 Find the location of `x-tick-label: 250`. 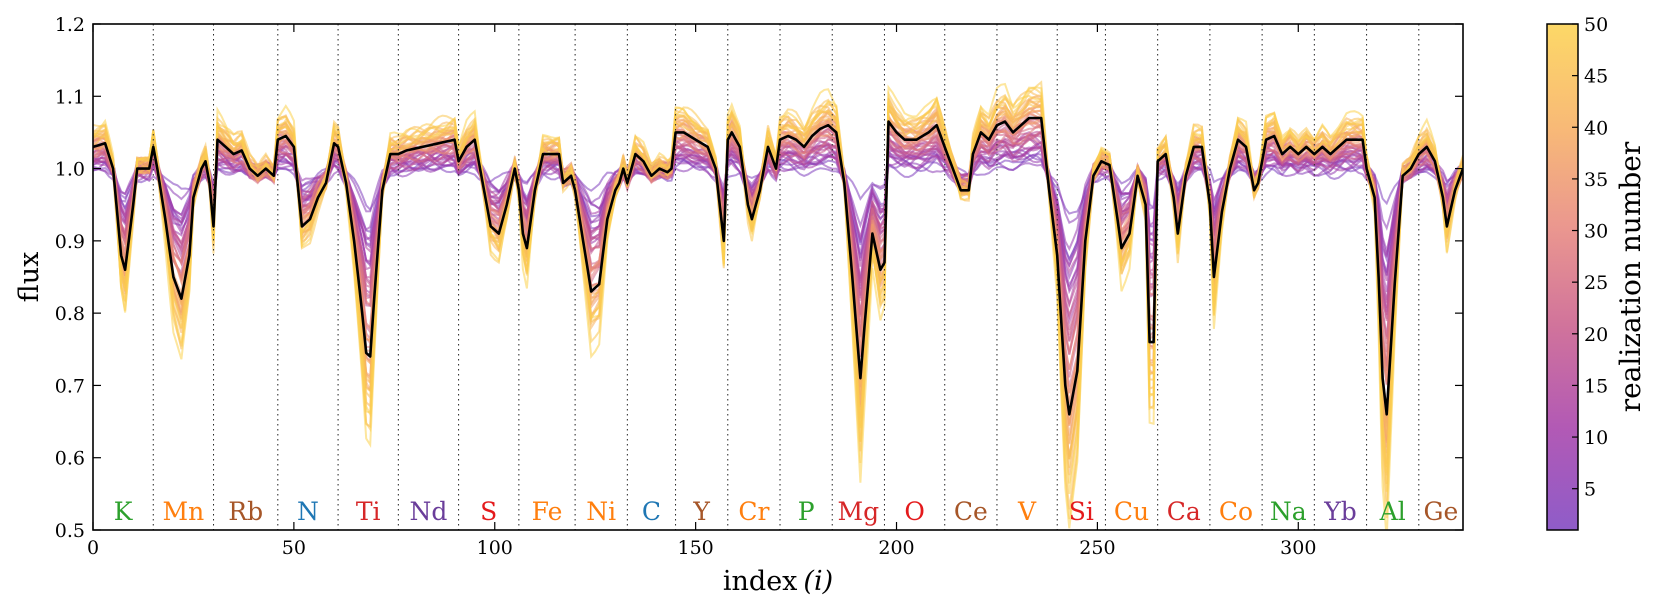

x-tick-label: 250 is located at coordinates (1097, 548).